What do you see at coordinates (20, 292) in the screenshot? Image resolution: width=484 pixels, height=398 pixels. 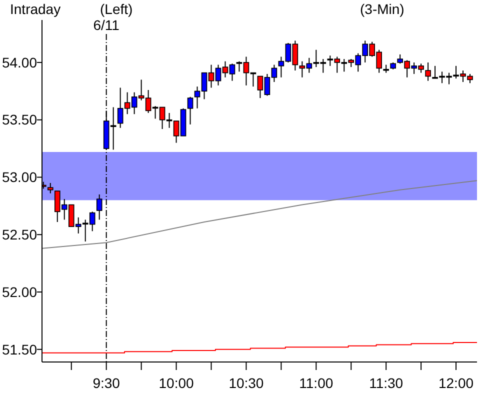 I see `y-tick-label: 52.00` at bounding box center [20, 292].